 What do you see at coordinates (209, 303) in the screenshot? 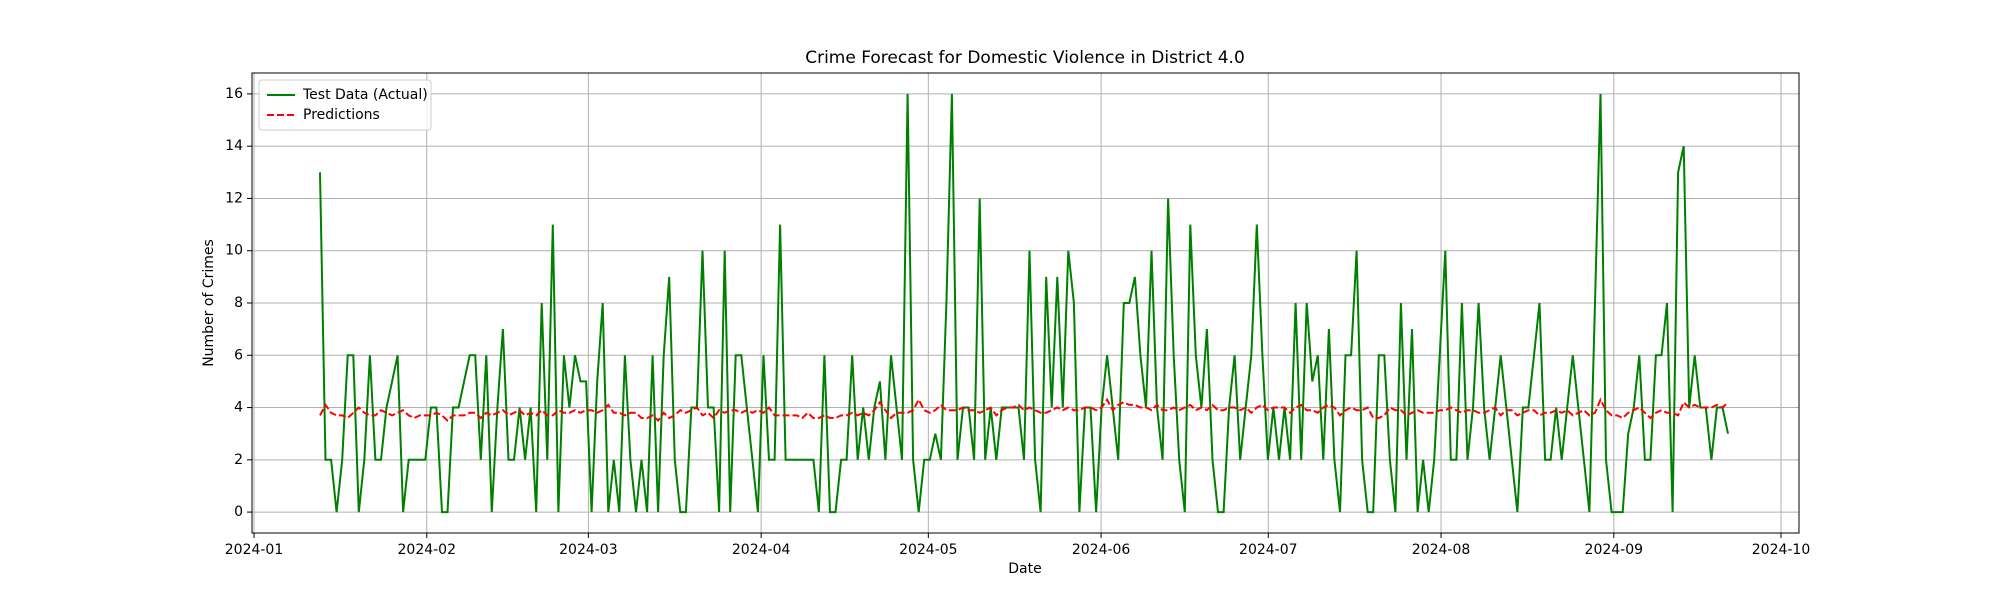
I see `y-axis-label: Number of Crimes` at bounding box center [209, 303].